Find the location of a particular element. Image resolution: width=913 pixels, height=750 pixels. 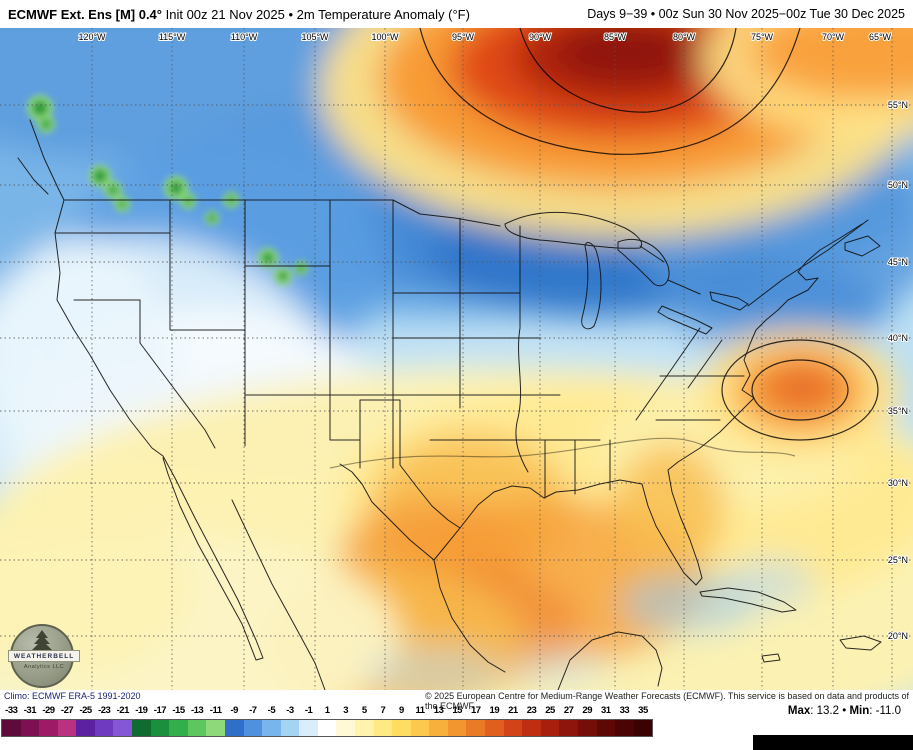

colorbar-tick-label: -27 is located at coordinates (67, 710).